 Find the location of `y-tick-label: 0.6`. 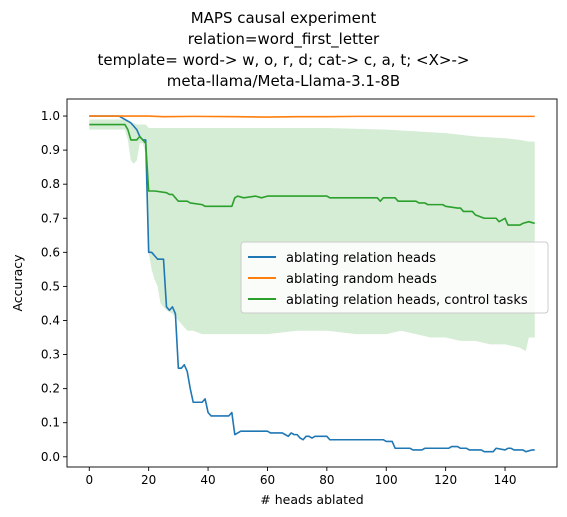

y-tick-label: 0.6 is located at coordinates (50, 252).